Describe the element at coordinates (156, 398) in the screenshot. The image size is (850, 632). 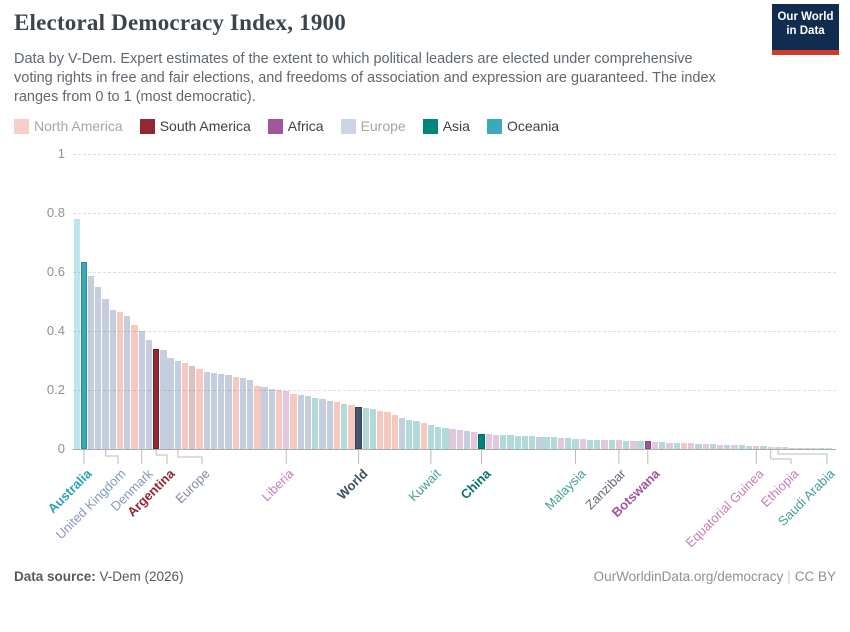
I see `bar-argentina` at that location.